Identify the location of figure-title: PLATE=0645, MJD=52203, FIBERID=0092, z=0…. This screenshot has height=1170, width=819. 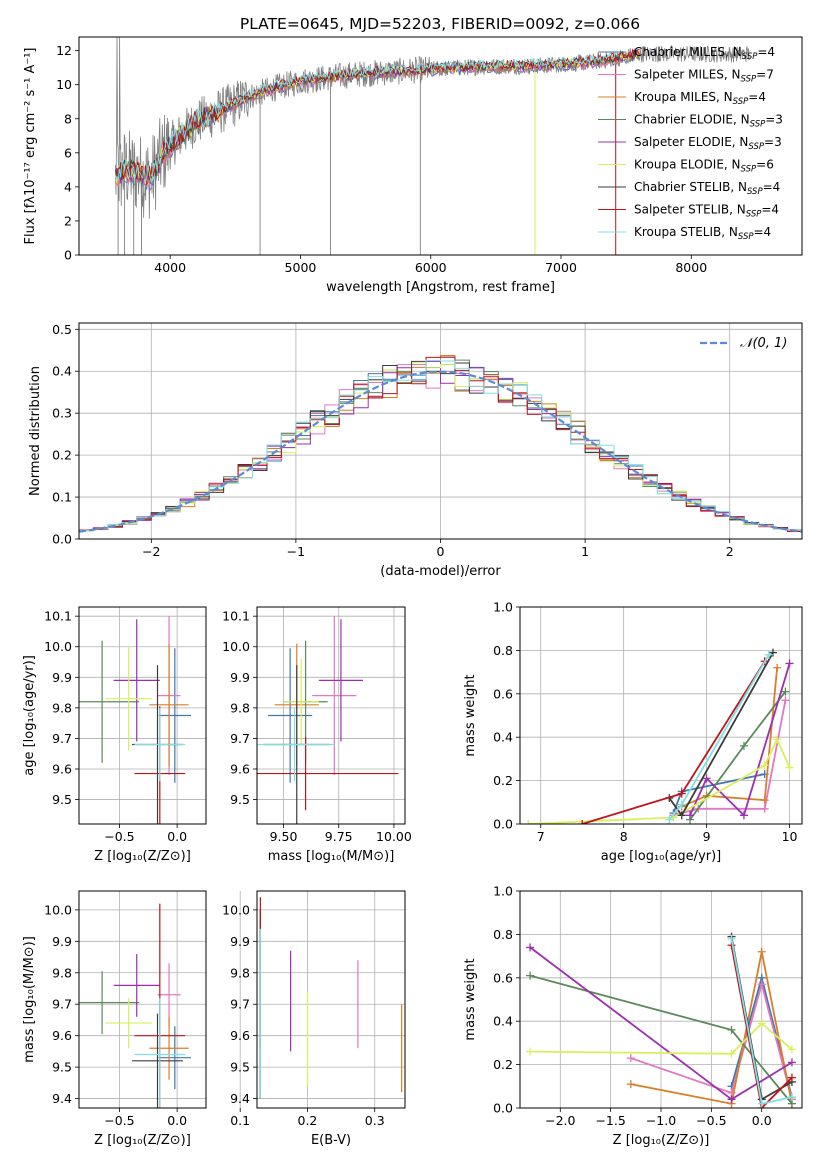
(440, 24).